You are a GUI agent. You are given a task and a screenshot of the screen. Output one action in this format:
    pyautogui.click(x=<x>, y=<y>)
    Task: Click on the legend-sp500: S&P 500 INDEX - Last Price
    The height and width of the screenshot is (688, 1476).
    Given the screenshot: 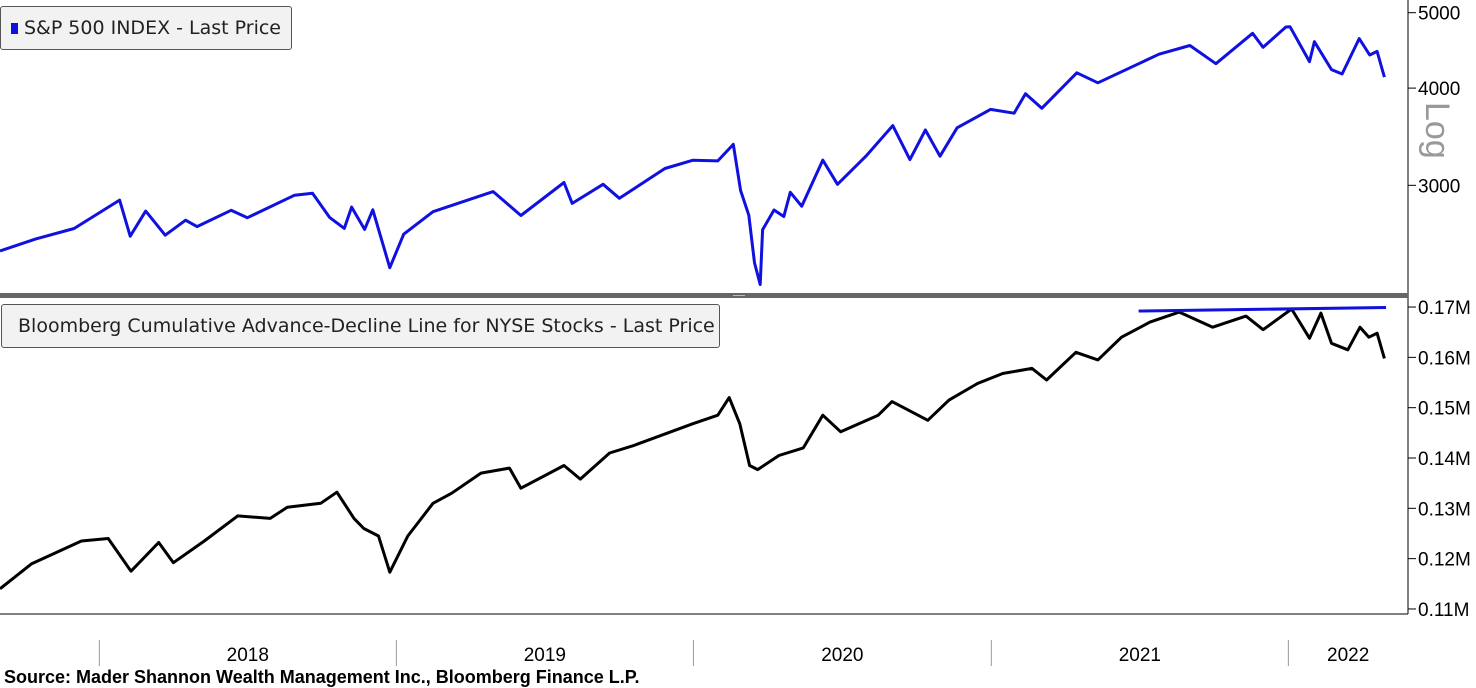 What is the action you would take?
    pyautogui.click(x=146, y=28)
    